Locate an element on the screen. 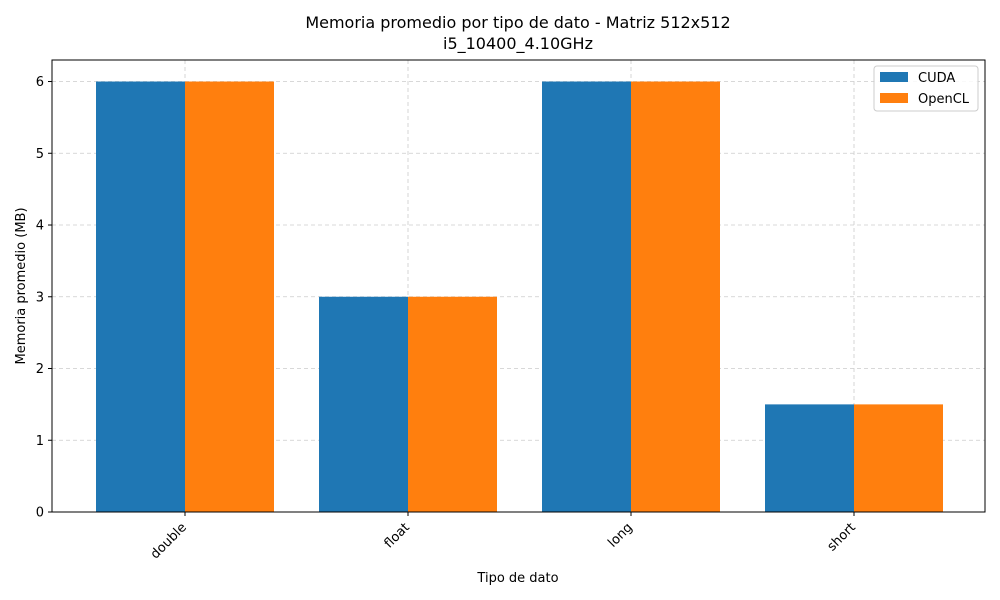  legend: CUDA OpenCL is located at coordinates (926, 88).